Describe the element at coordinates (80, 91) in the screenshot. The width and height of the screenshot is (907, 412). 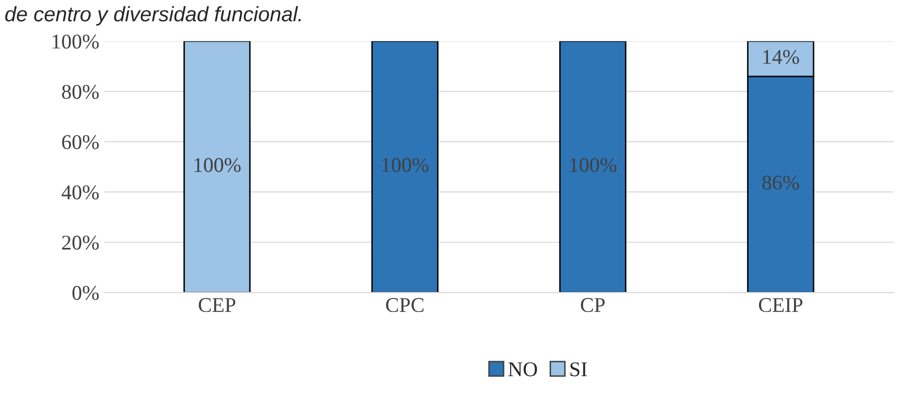
I see `y-tick-label: 80%` at that location.